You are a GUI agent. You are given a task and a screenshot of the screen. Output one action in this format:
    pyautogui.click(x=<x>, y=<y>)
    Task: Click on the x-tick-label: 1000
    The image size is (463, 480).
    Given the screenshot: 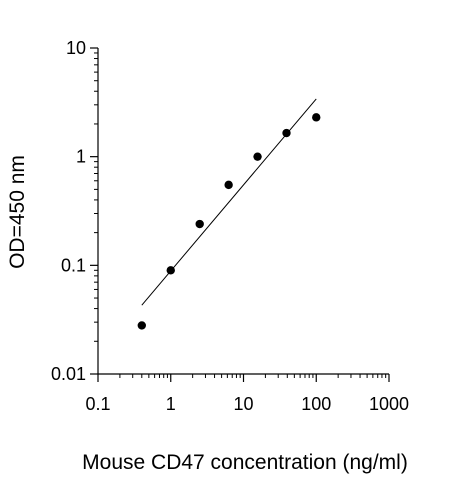 What is the action you would take?
    pyautogui.click(x=389, y=404)
    